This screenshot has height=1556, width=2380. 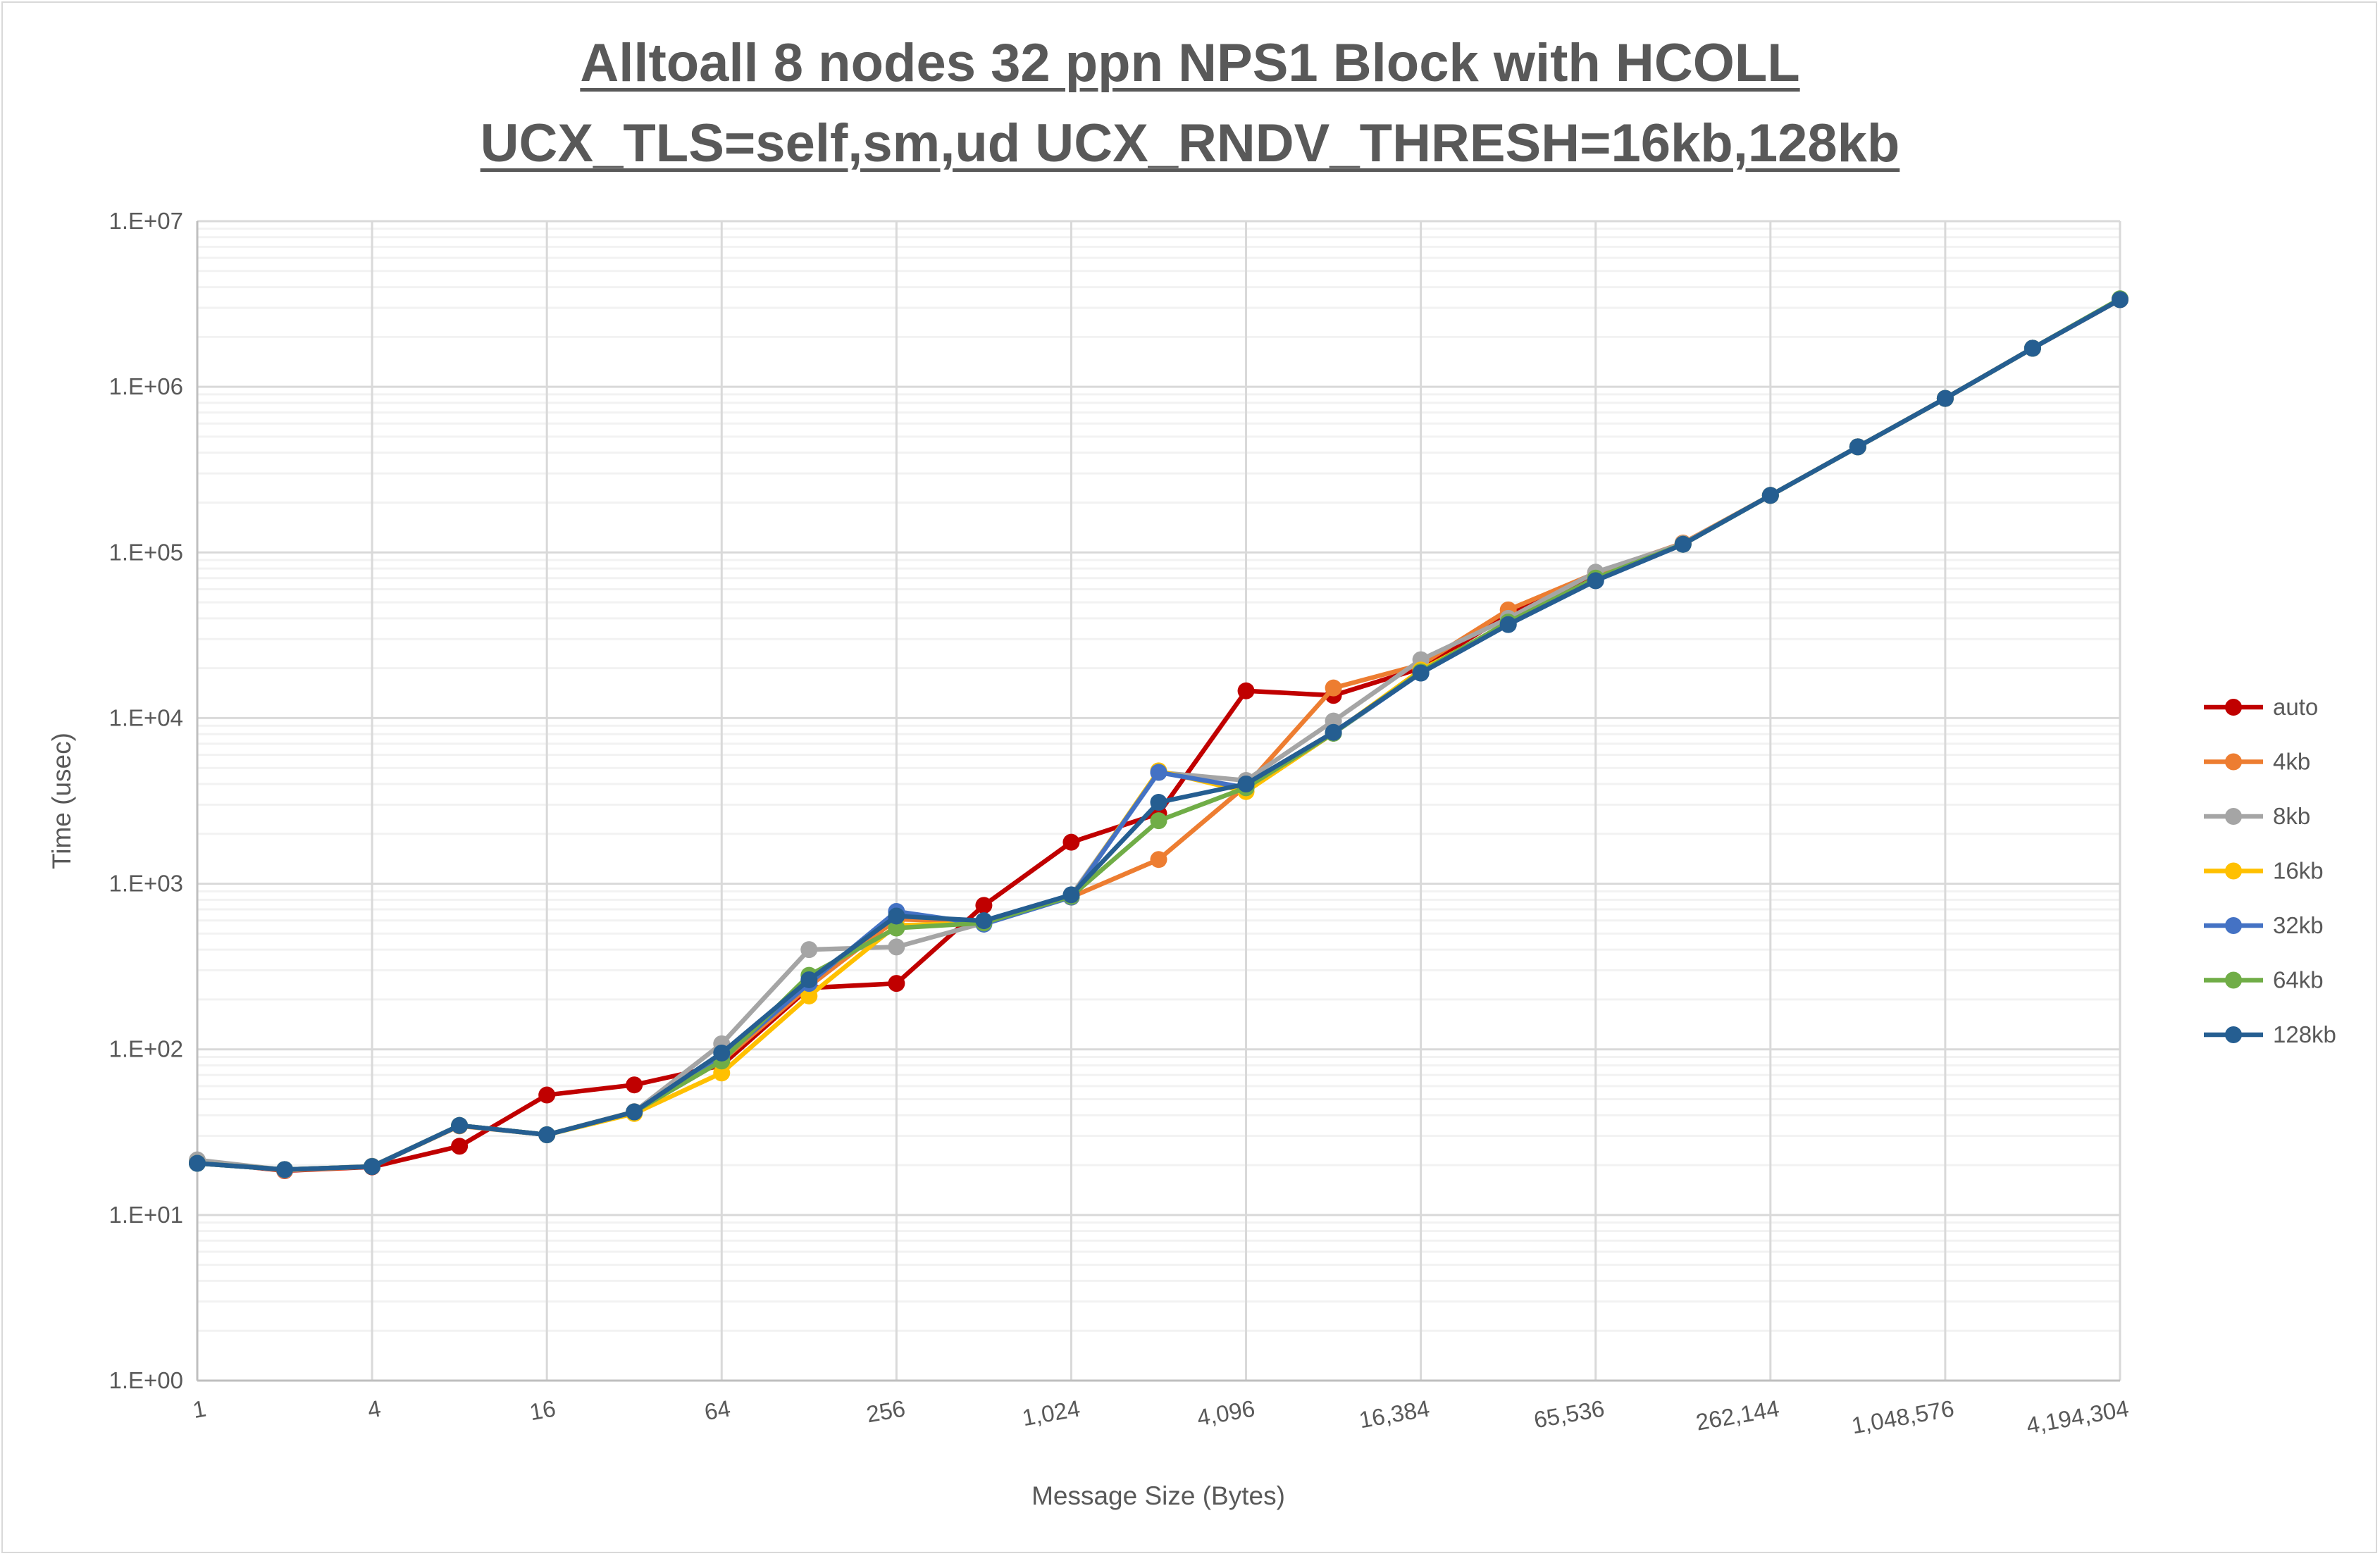 I want to click on legend-item-64kb: 64kb, so click(x=2264, y=980).